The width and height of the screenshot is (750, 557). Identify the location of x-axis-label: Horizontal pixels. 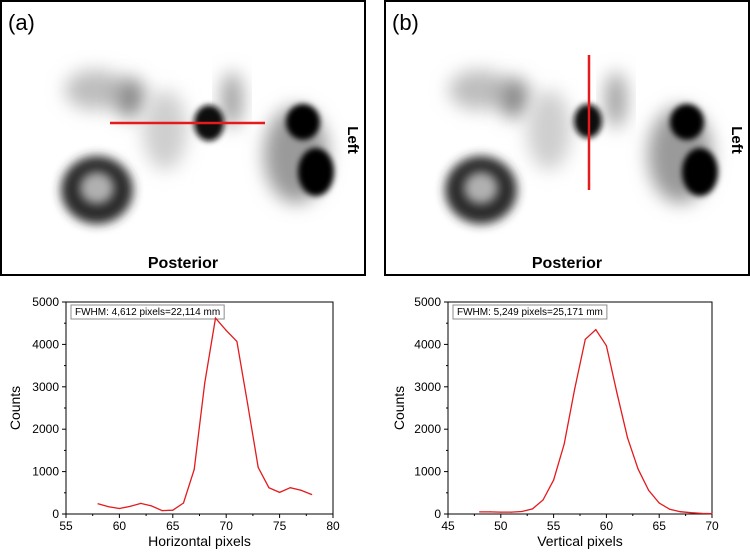
(199, 541).